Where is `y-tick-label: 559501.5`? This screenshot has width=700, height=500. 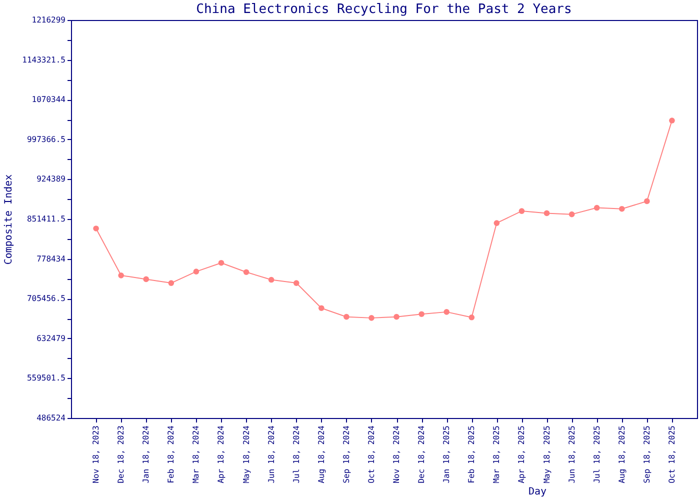 y-tick-label: 559501.5 is located at coordinates (46, 378).